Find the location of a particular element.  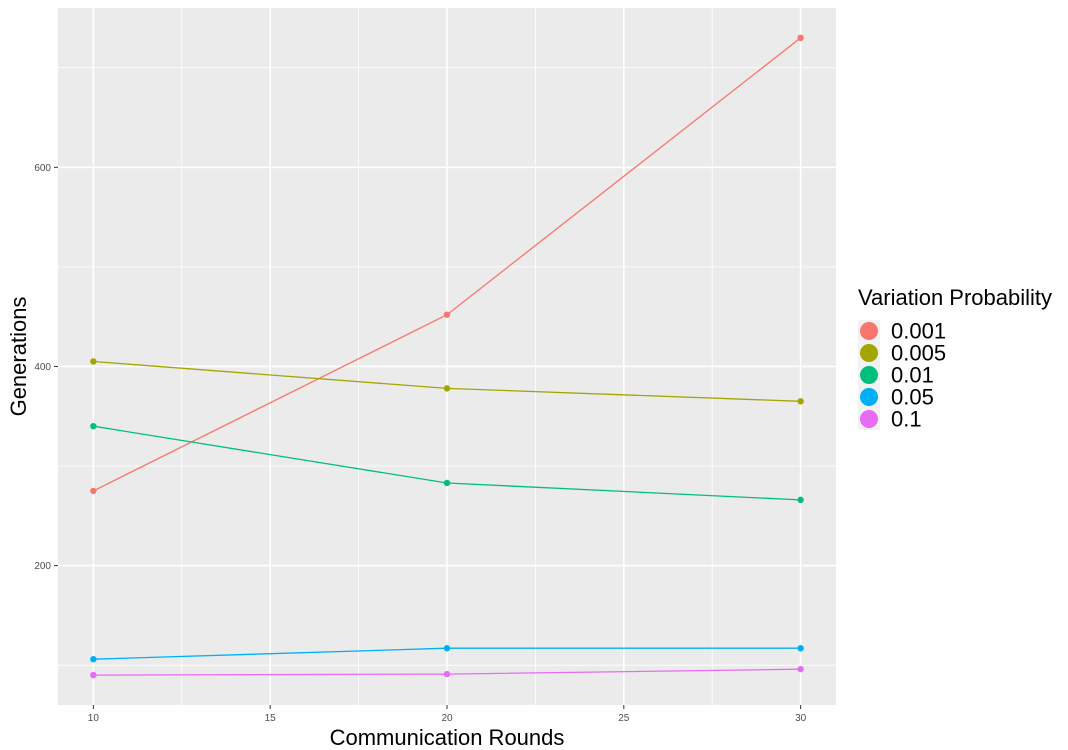

x-tick-label: 25 is located at coordinates (624, 718).